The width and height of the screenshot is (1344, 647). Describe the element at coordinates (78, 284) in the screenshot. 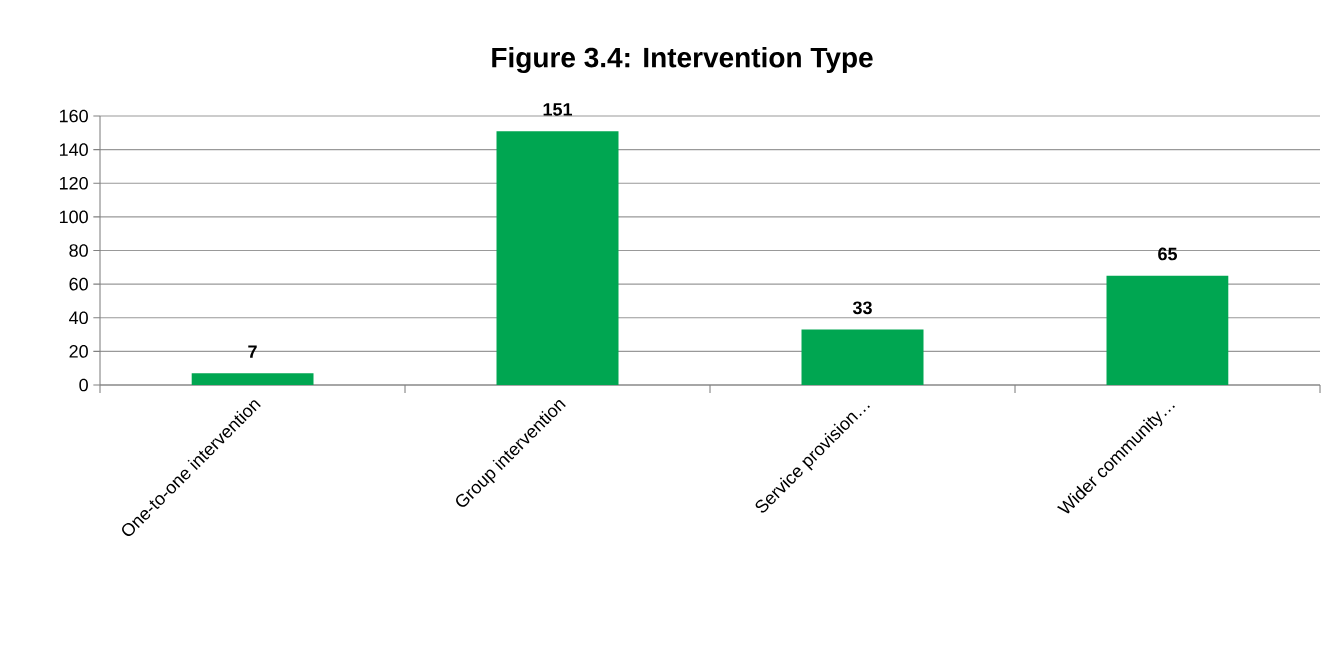

I see `y-tick-label: 60` at that location.